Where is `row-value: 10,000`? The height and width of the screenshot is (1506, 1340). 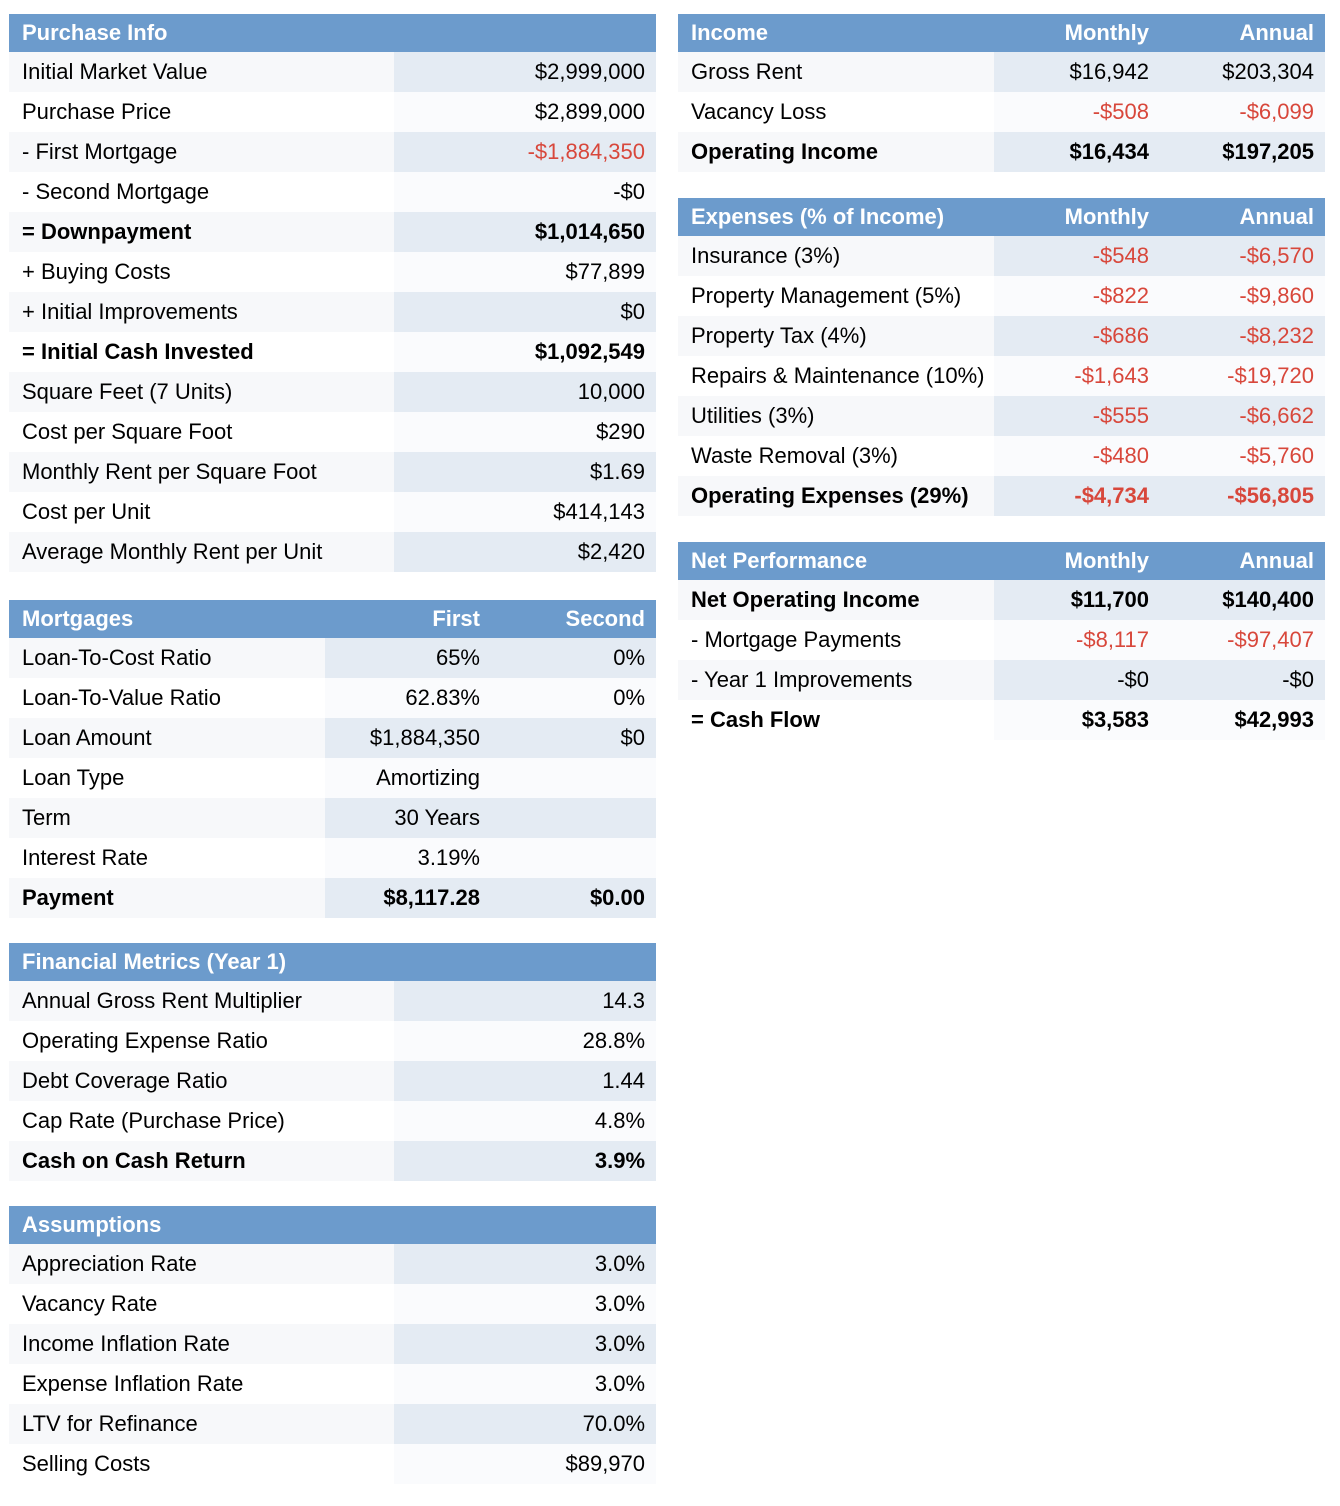 row-value: 10,000 is located at coordinates (525, 392).